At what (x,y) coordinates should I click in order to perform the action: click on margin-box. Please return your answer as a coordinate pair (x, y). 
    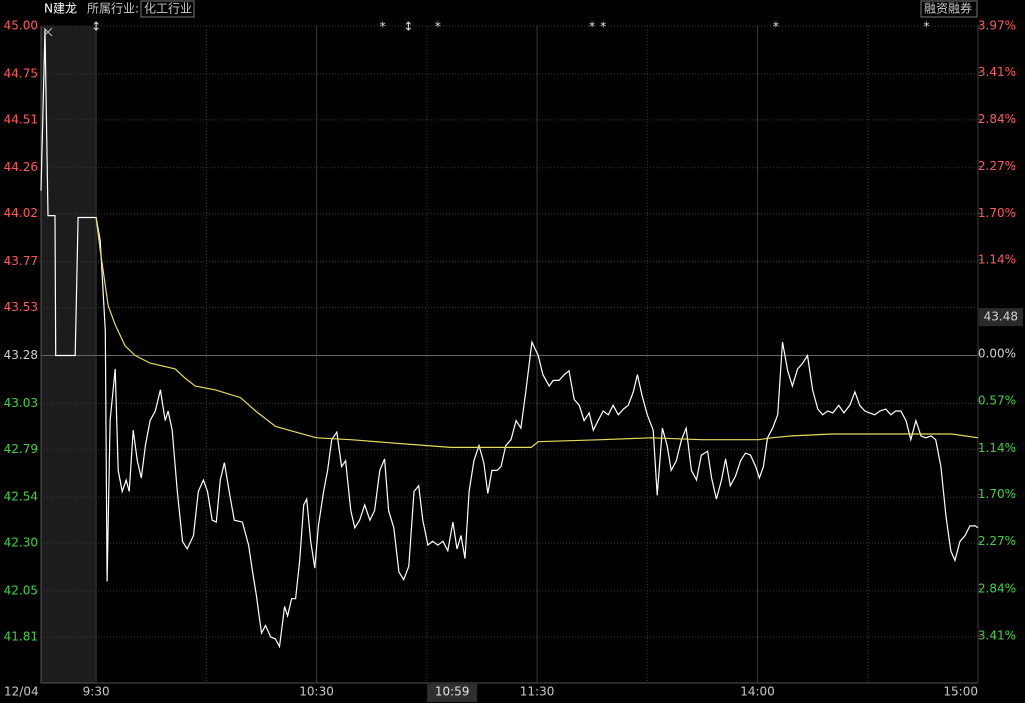
    Looking at the image, I should click on (949, 9).